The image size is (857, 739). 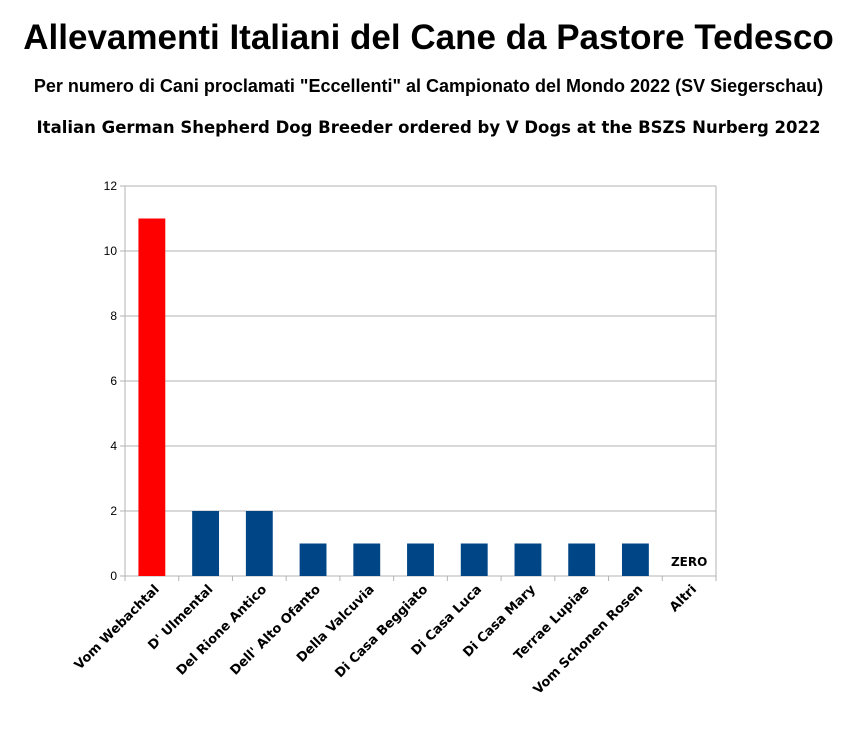 I want to click on x-tick-label: Del Rione Antico, so click(x=222, y=630).